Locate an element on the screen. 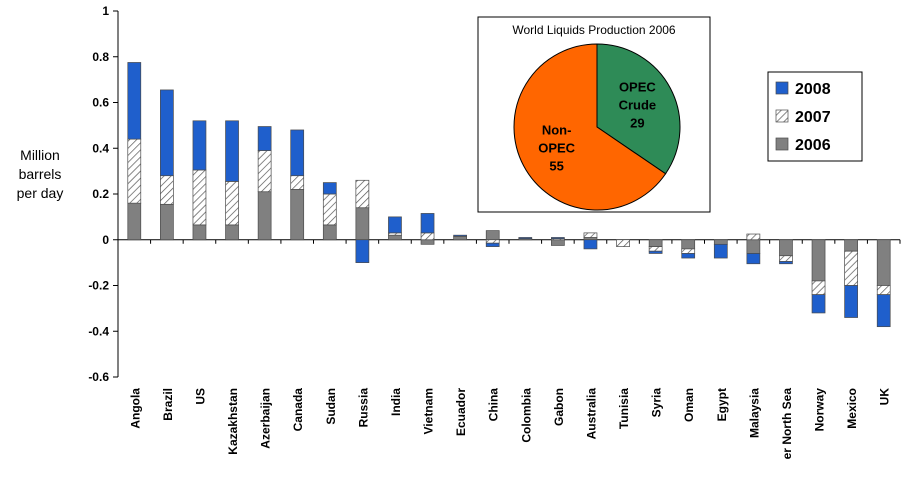 The height and width of the screenshot is (482, 909). bar-2008-egypt is located at coordinates (720, 251).